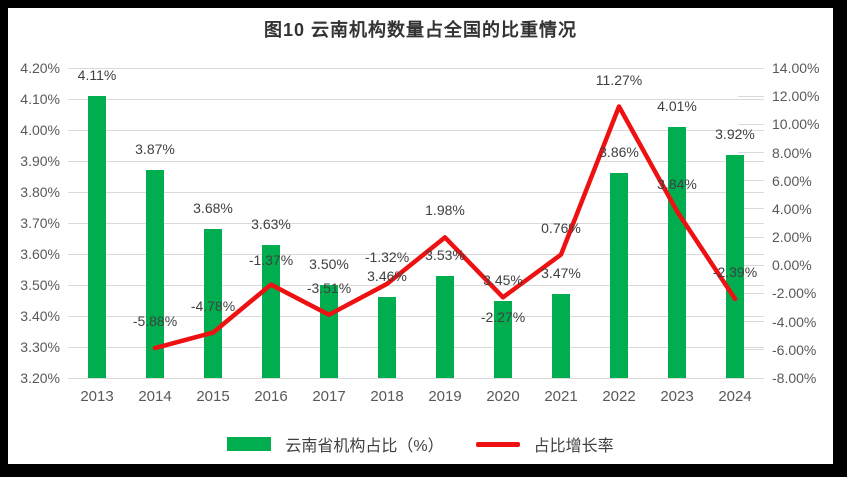 This screenshot has height=477, width=847. Describe the element at coordinates (573, 446) in the screenshot. I see `legend-line-label: 占比增长率` at that location.